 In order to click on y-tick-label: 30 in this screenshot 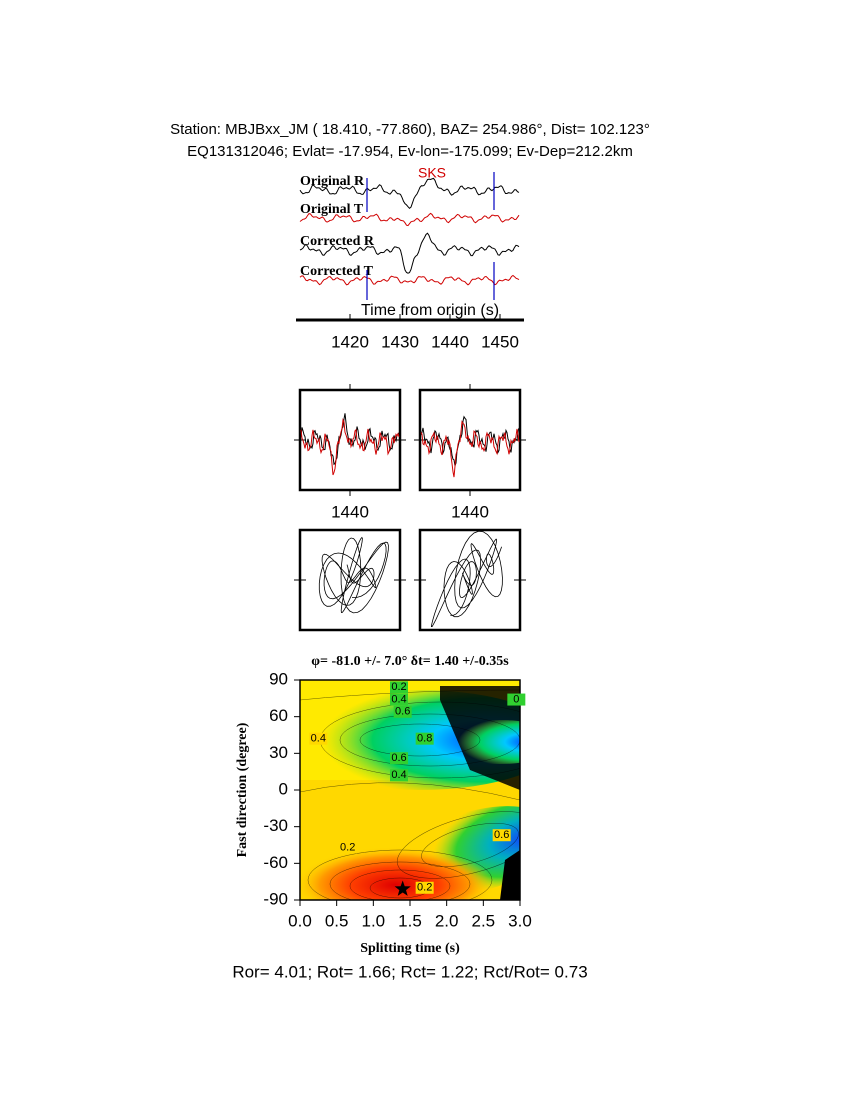, I will do `click(278, 752)`.